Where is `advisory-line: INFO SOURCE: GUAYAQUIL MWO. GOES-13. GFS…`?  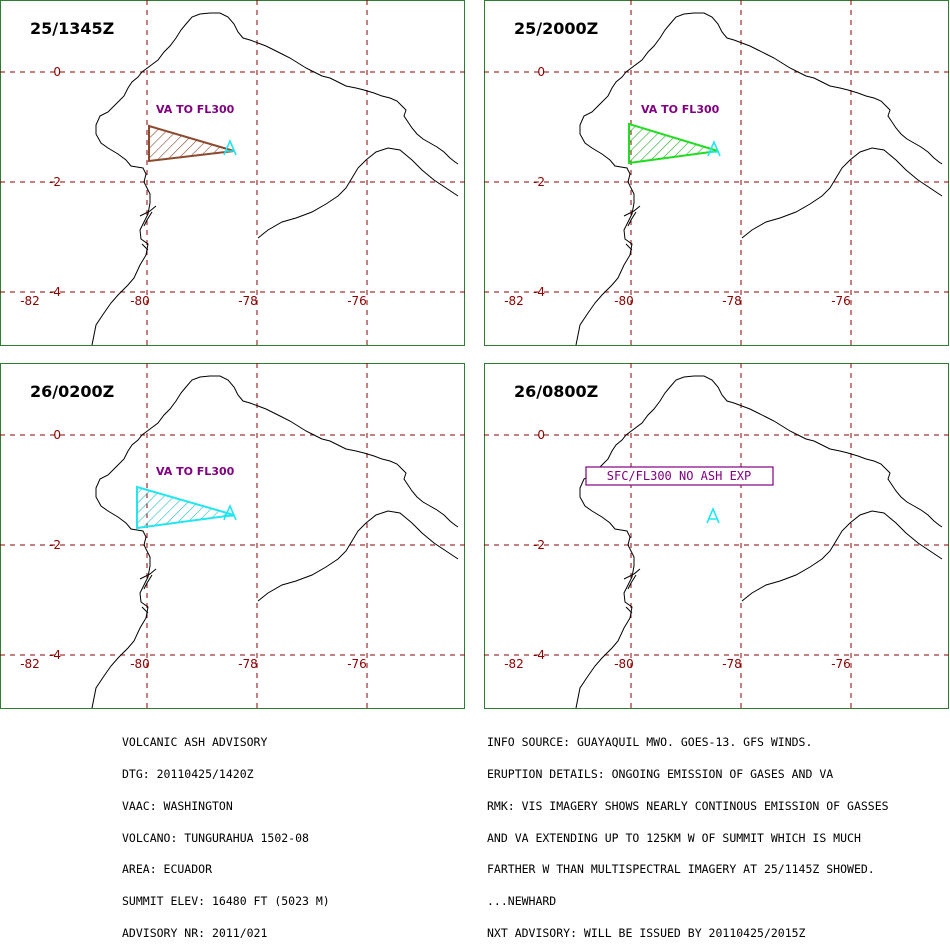 advisory-line: INFO SOURCE: GUAYAQUIL MWO. GOES-13. GFS… is located at coordinates (650, 742).